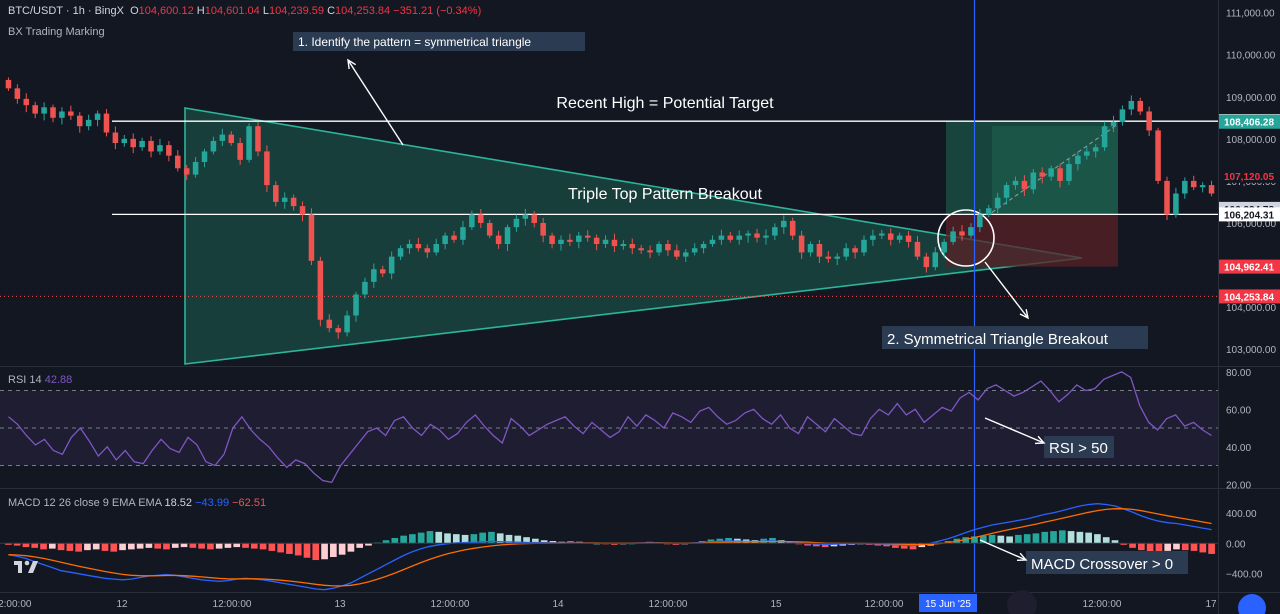  Describe the element at coordinates (232, 11) in the screenshot. I see `high-value: 104,601.04` at that location.